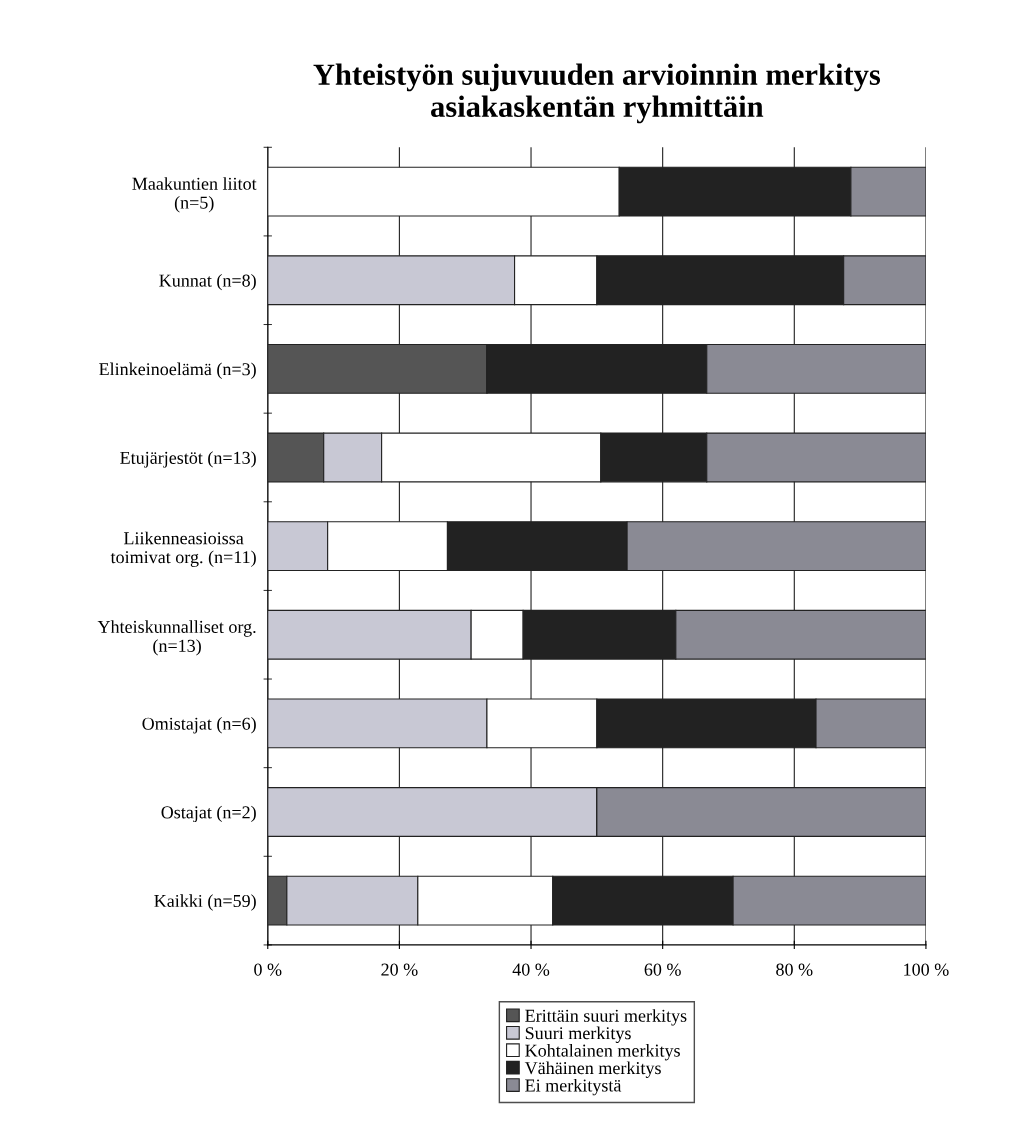 This screenshot has width=1022, height=1133. Describe the element at coordinates (199, 725) in the screenshot. I see `y-tick-label: Omistajat (n=6)` at that location.